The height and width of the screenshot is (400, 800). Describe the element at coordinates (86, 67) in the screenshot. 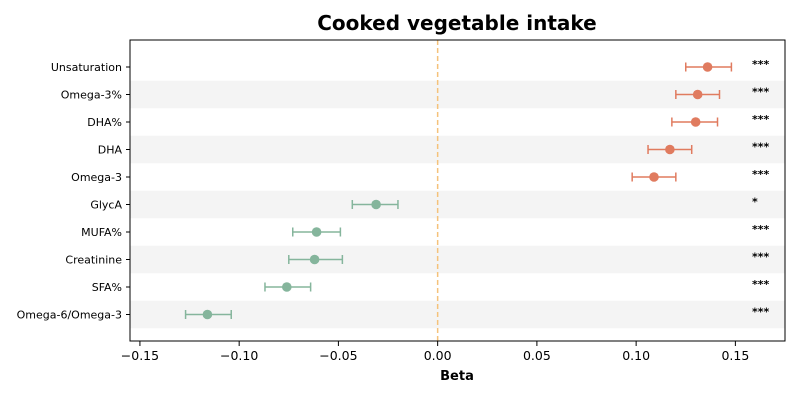

I see `y-tick-label: Unsaturation` at that location.